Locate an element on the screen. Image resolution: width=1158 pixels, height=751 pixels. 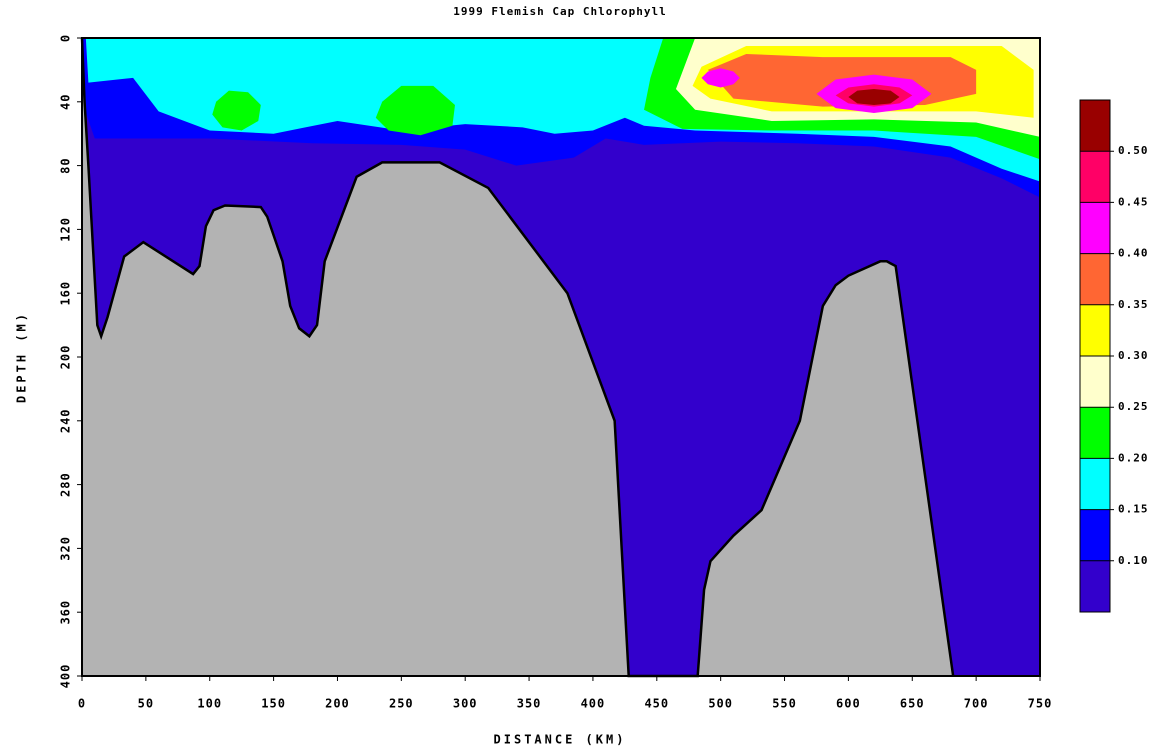
y-tick-label: 360 is located at coordinates (66, 612).